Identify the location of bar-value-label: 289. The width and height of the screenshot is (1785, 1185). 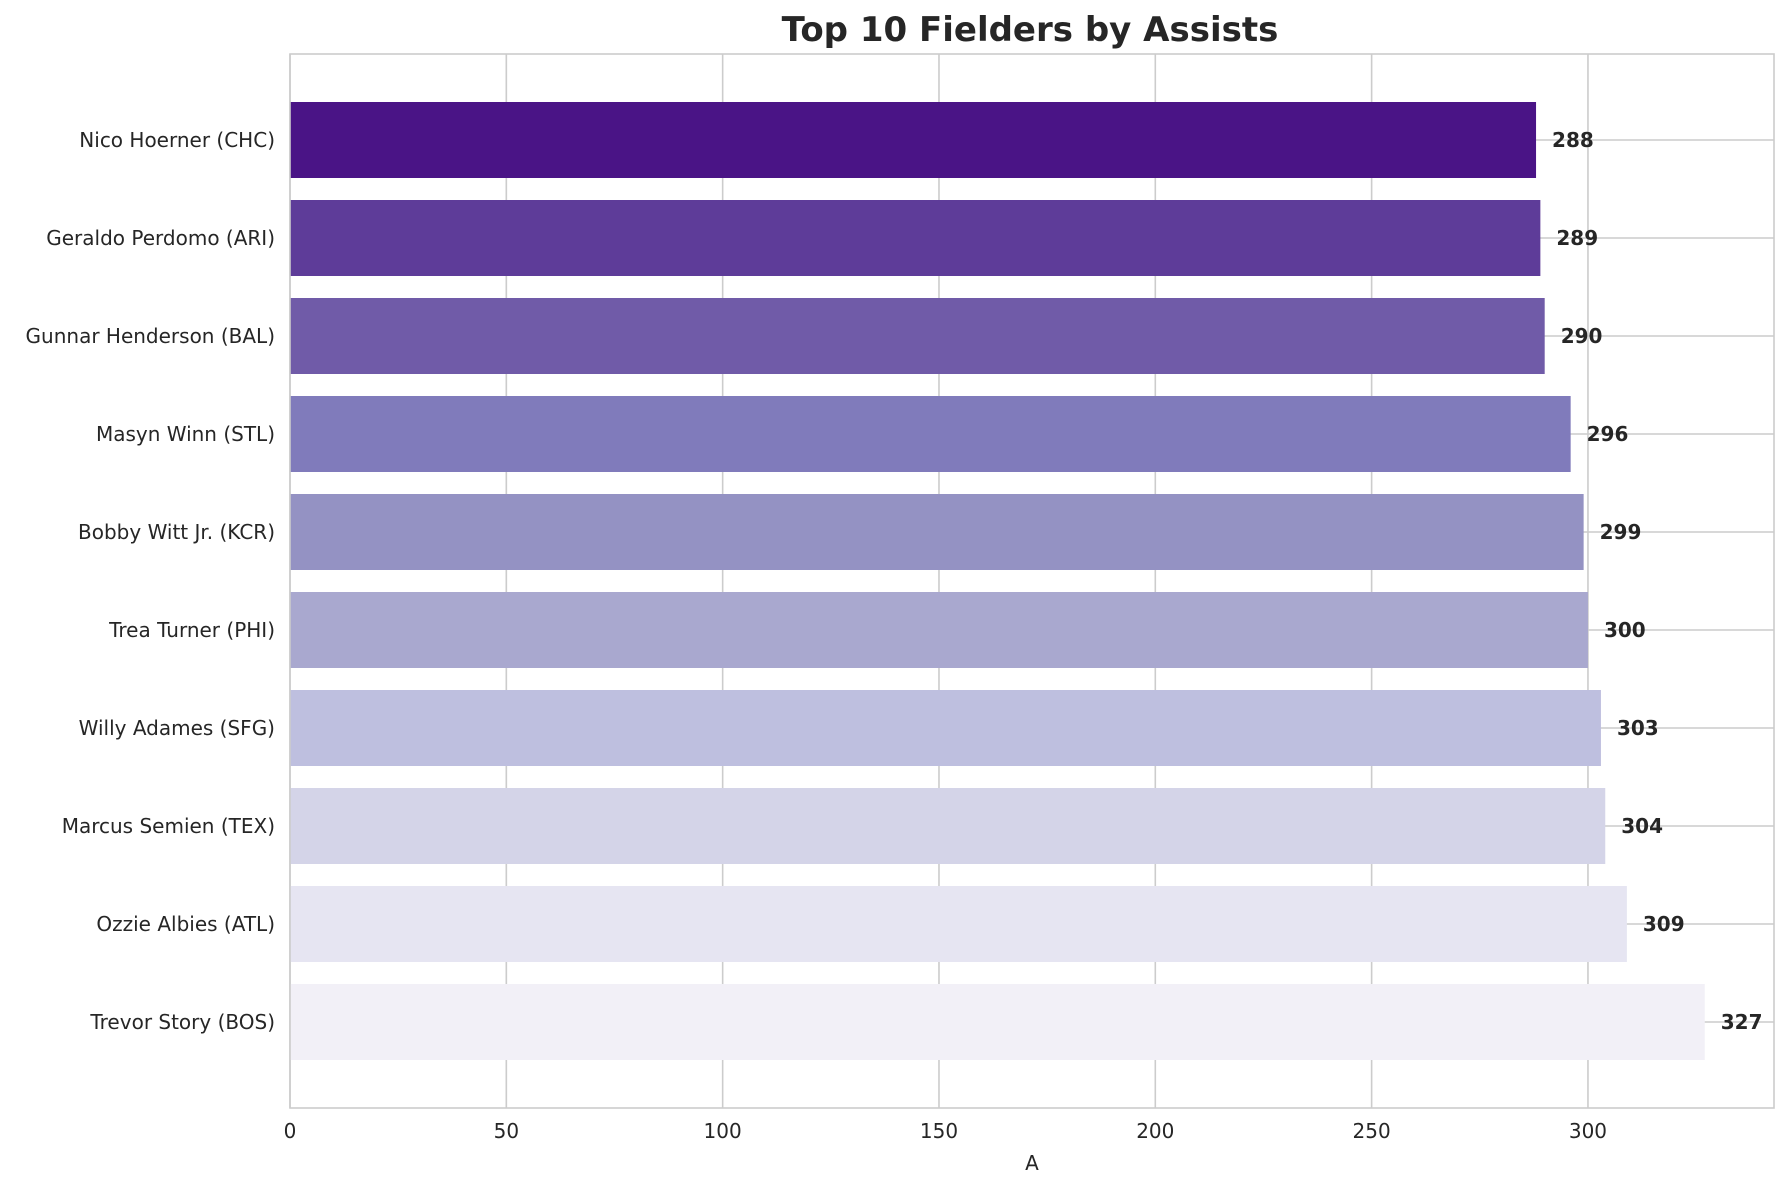
(1577, 238).